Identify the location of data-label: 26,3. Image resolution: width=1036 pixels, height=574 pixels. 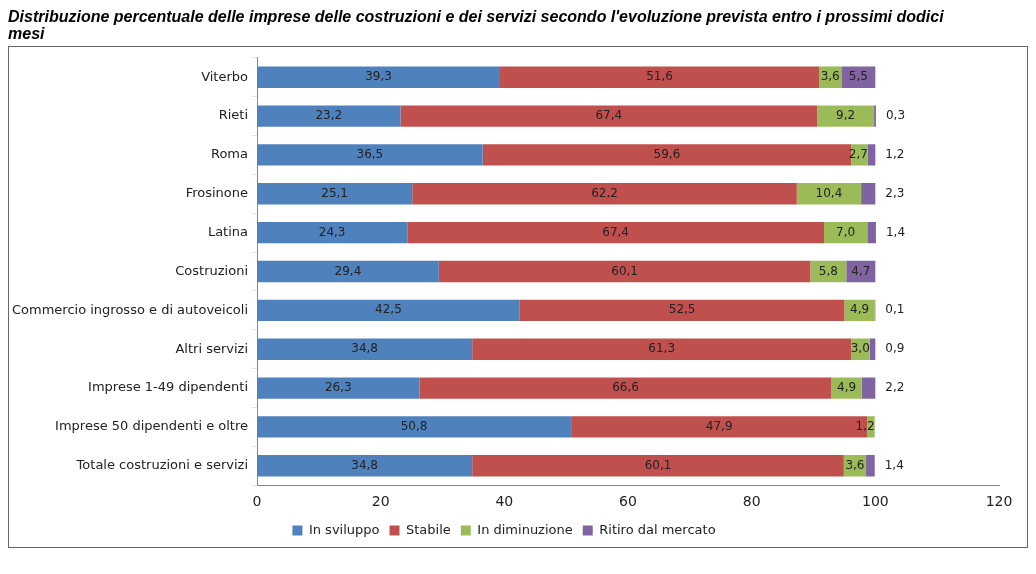
(338, 387).